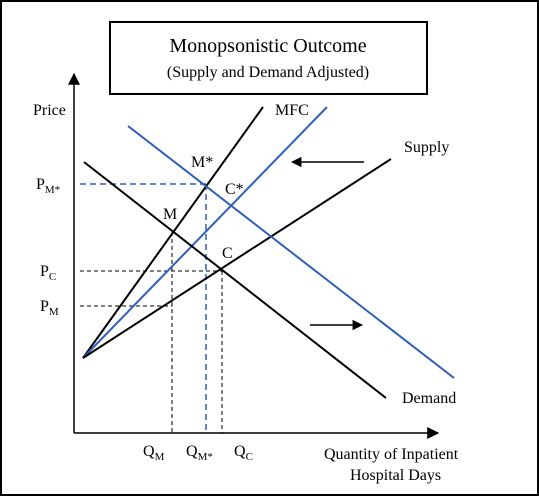  I want to click on point-c-star-label: C*, so click(234, 189).